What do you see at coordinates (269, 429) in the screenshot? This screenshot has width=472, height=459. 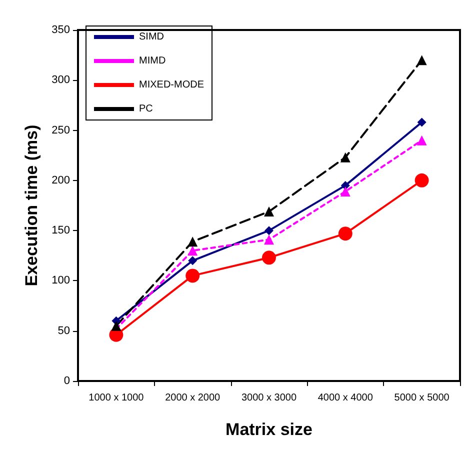 I see `x-axis-title: Matrix size` at bounding box center [269, 429].